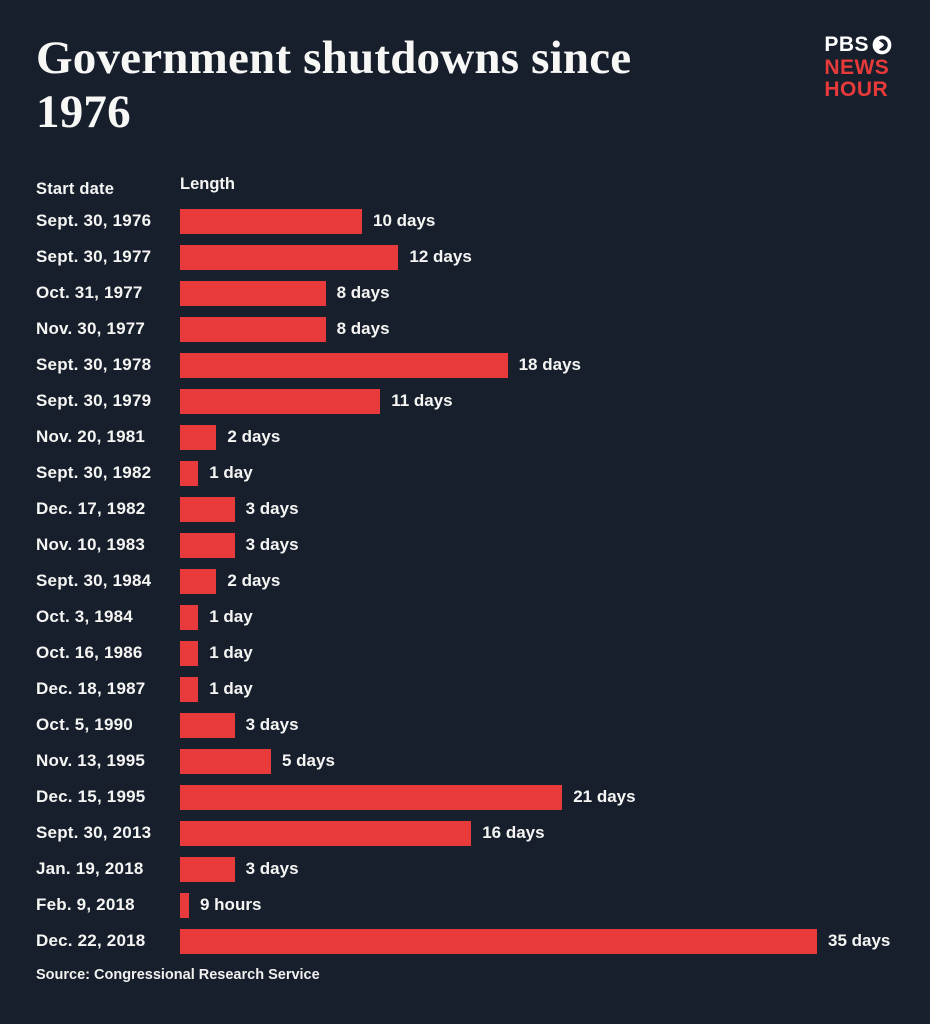 This screenshot has height=1024, width=930. Describe the element at coordinates (91, 509) in the screenshot. I see `row-date-label: Dec. 17, 1982` at that location.